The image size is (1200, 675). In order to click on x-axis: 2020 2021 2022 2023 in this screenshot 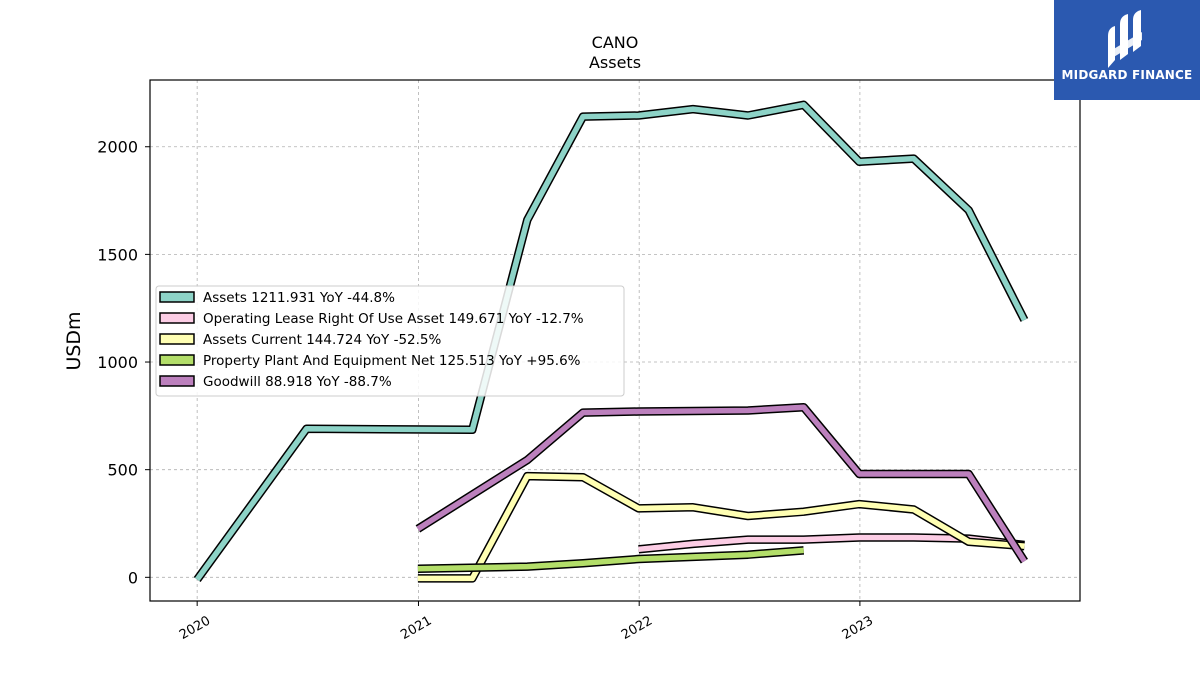, I will do `click(526, 622)`.